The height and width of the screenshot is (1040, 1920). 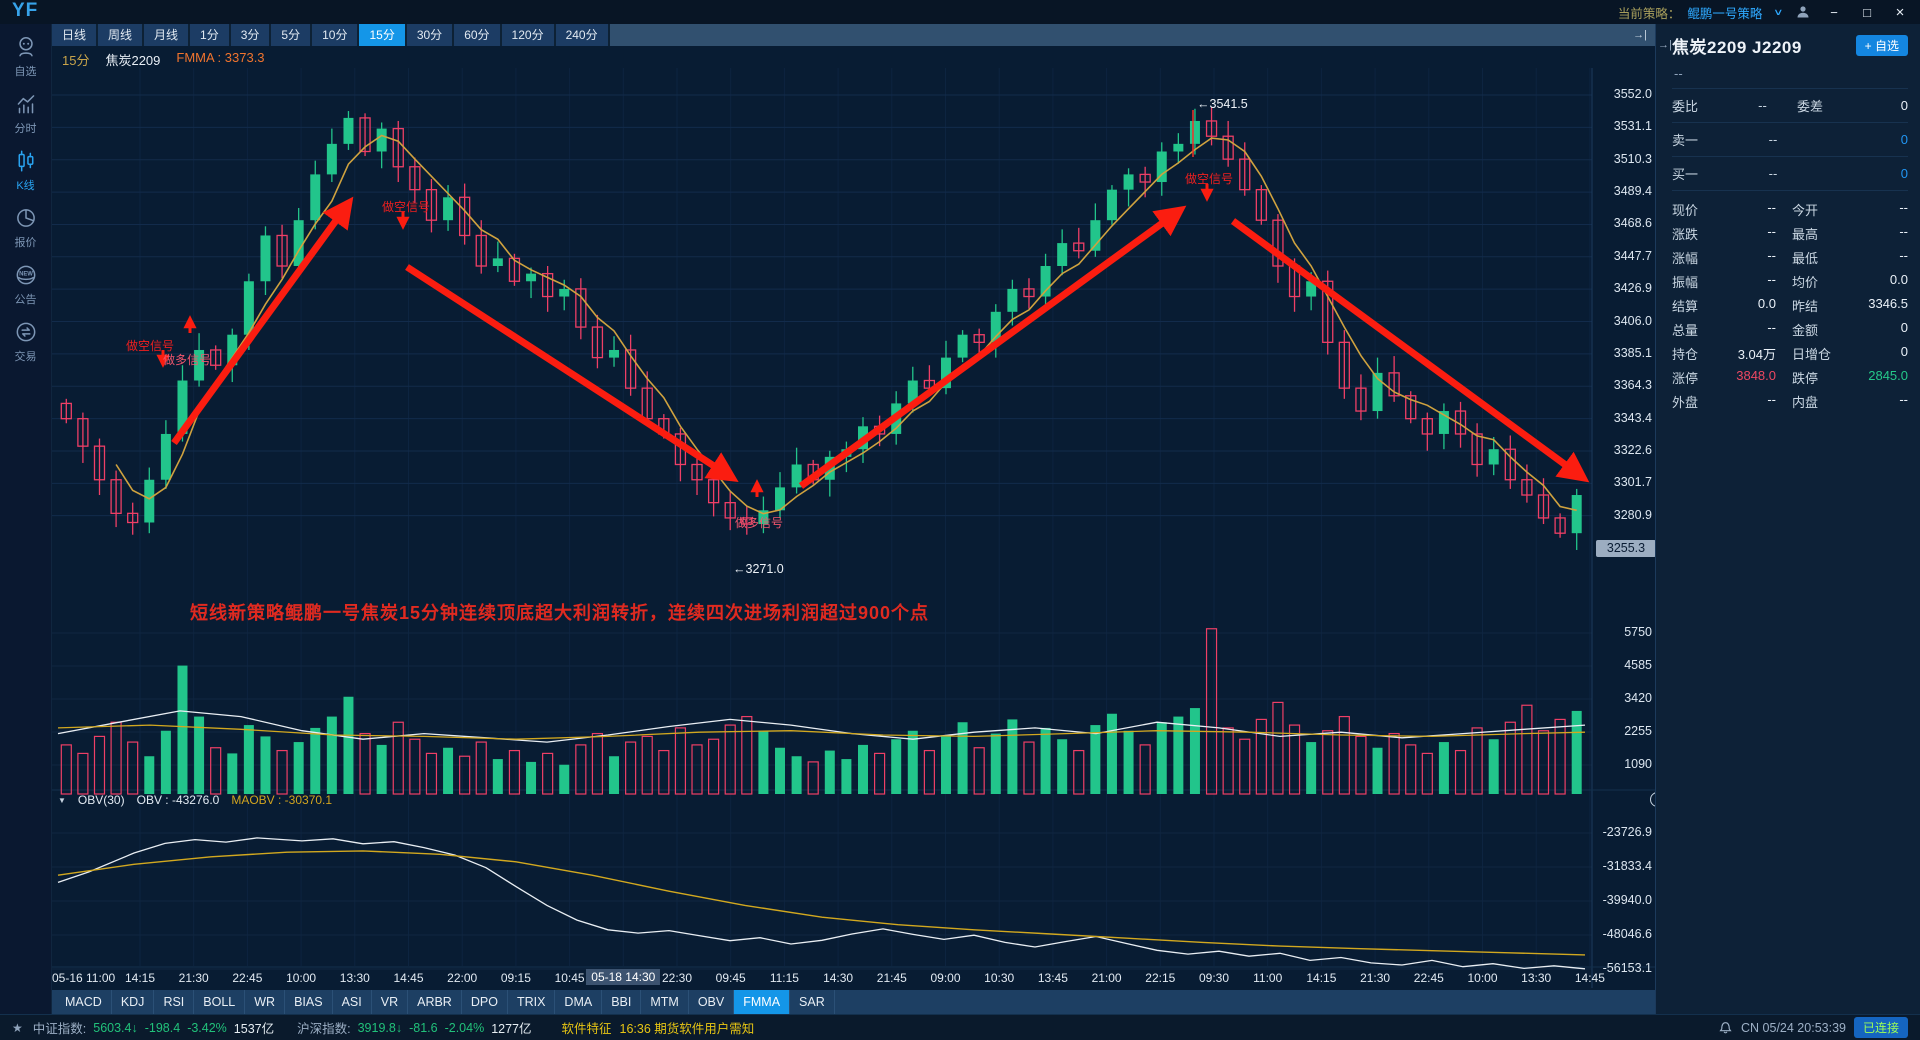 I want to click on index-amount: 1537亿, so click(x=254, y=1029).